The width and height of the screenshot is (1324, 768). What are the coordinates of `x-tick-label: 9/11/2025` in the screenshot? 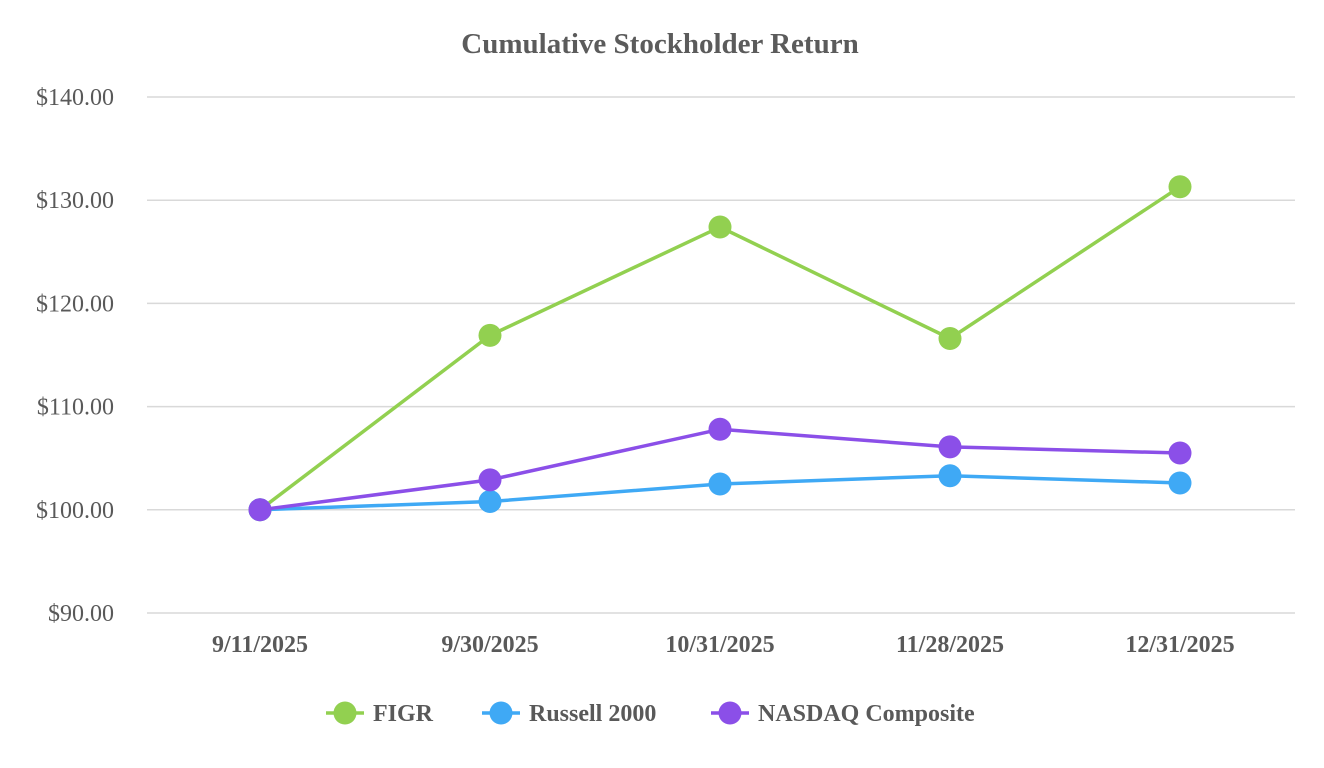 It's located at (260, 645).